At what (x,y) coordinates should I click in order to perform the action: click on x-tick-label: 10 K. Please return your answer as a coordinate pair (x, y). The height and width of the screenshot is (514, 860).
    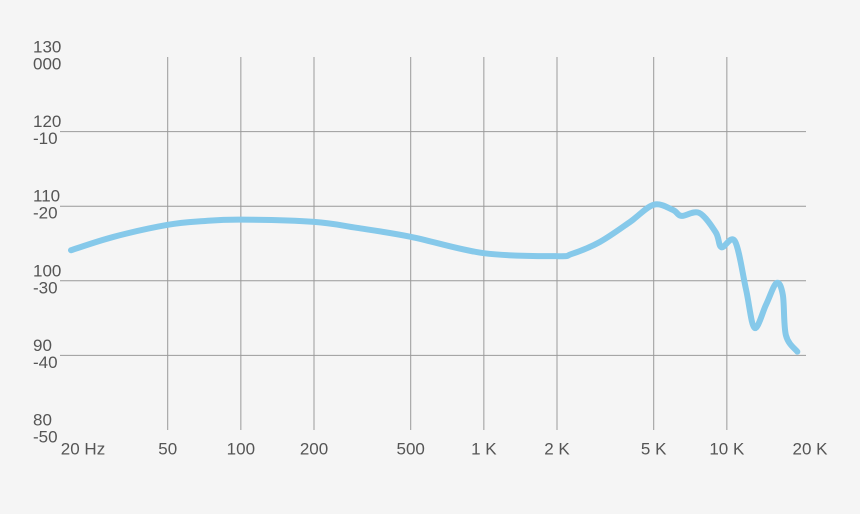
    Looking at the image, I should click on (727, 448).